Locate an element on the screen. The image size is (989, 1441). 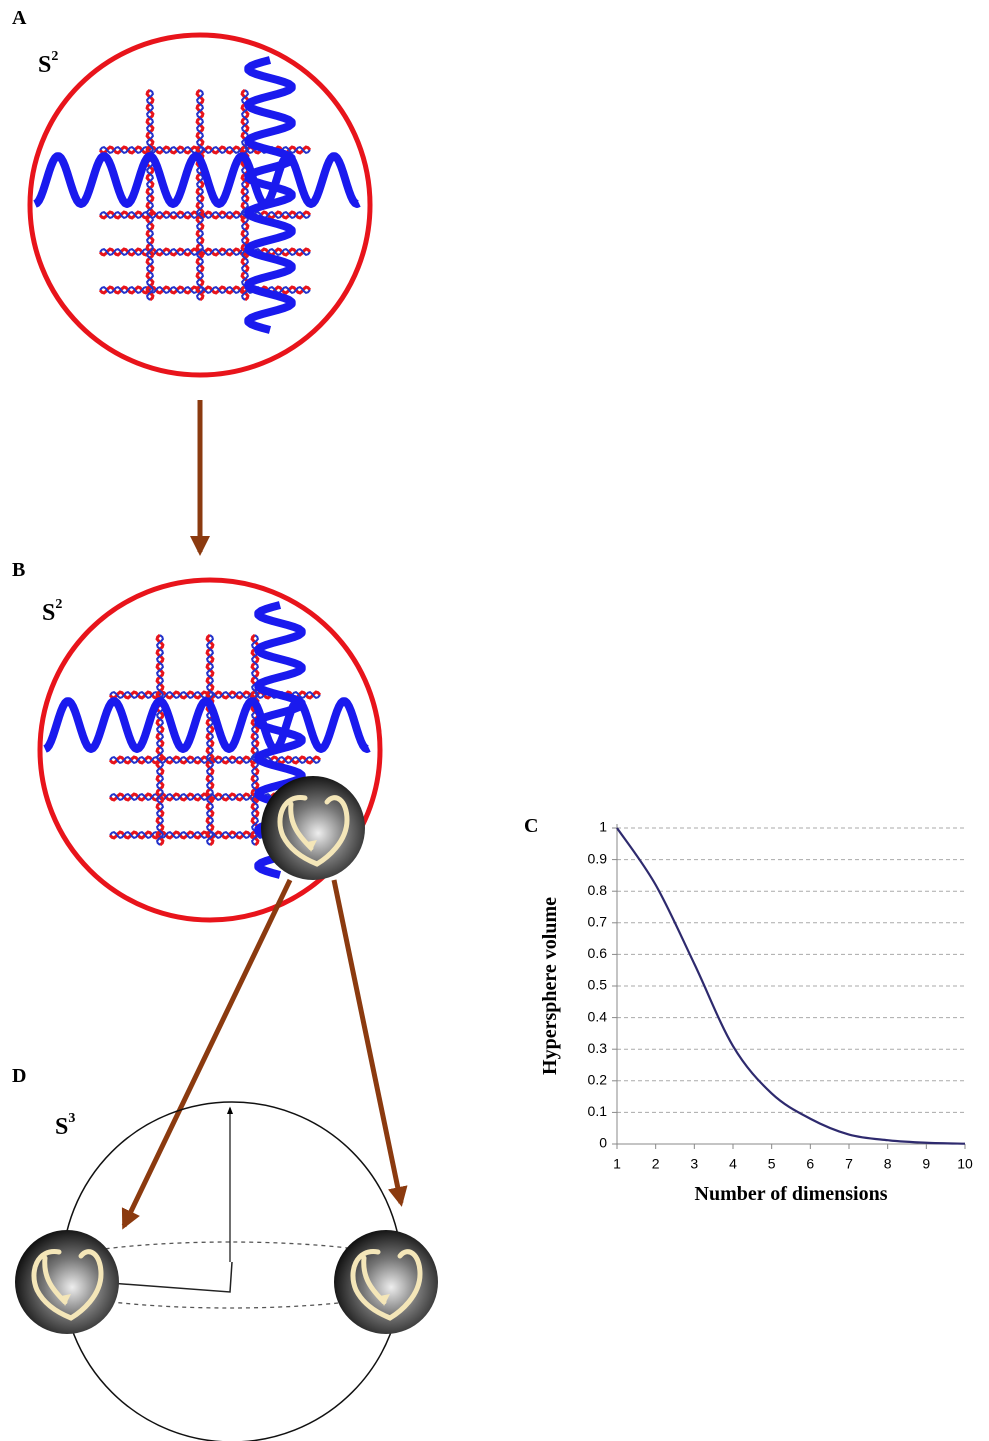
x-tick-label: 8 is located at coordinates (888, 1164).